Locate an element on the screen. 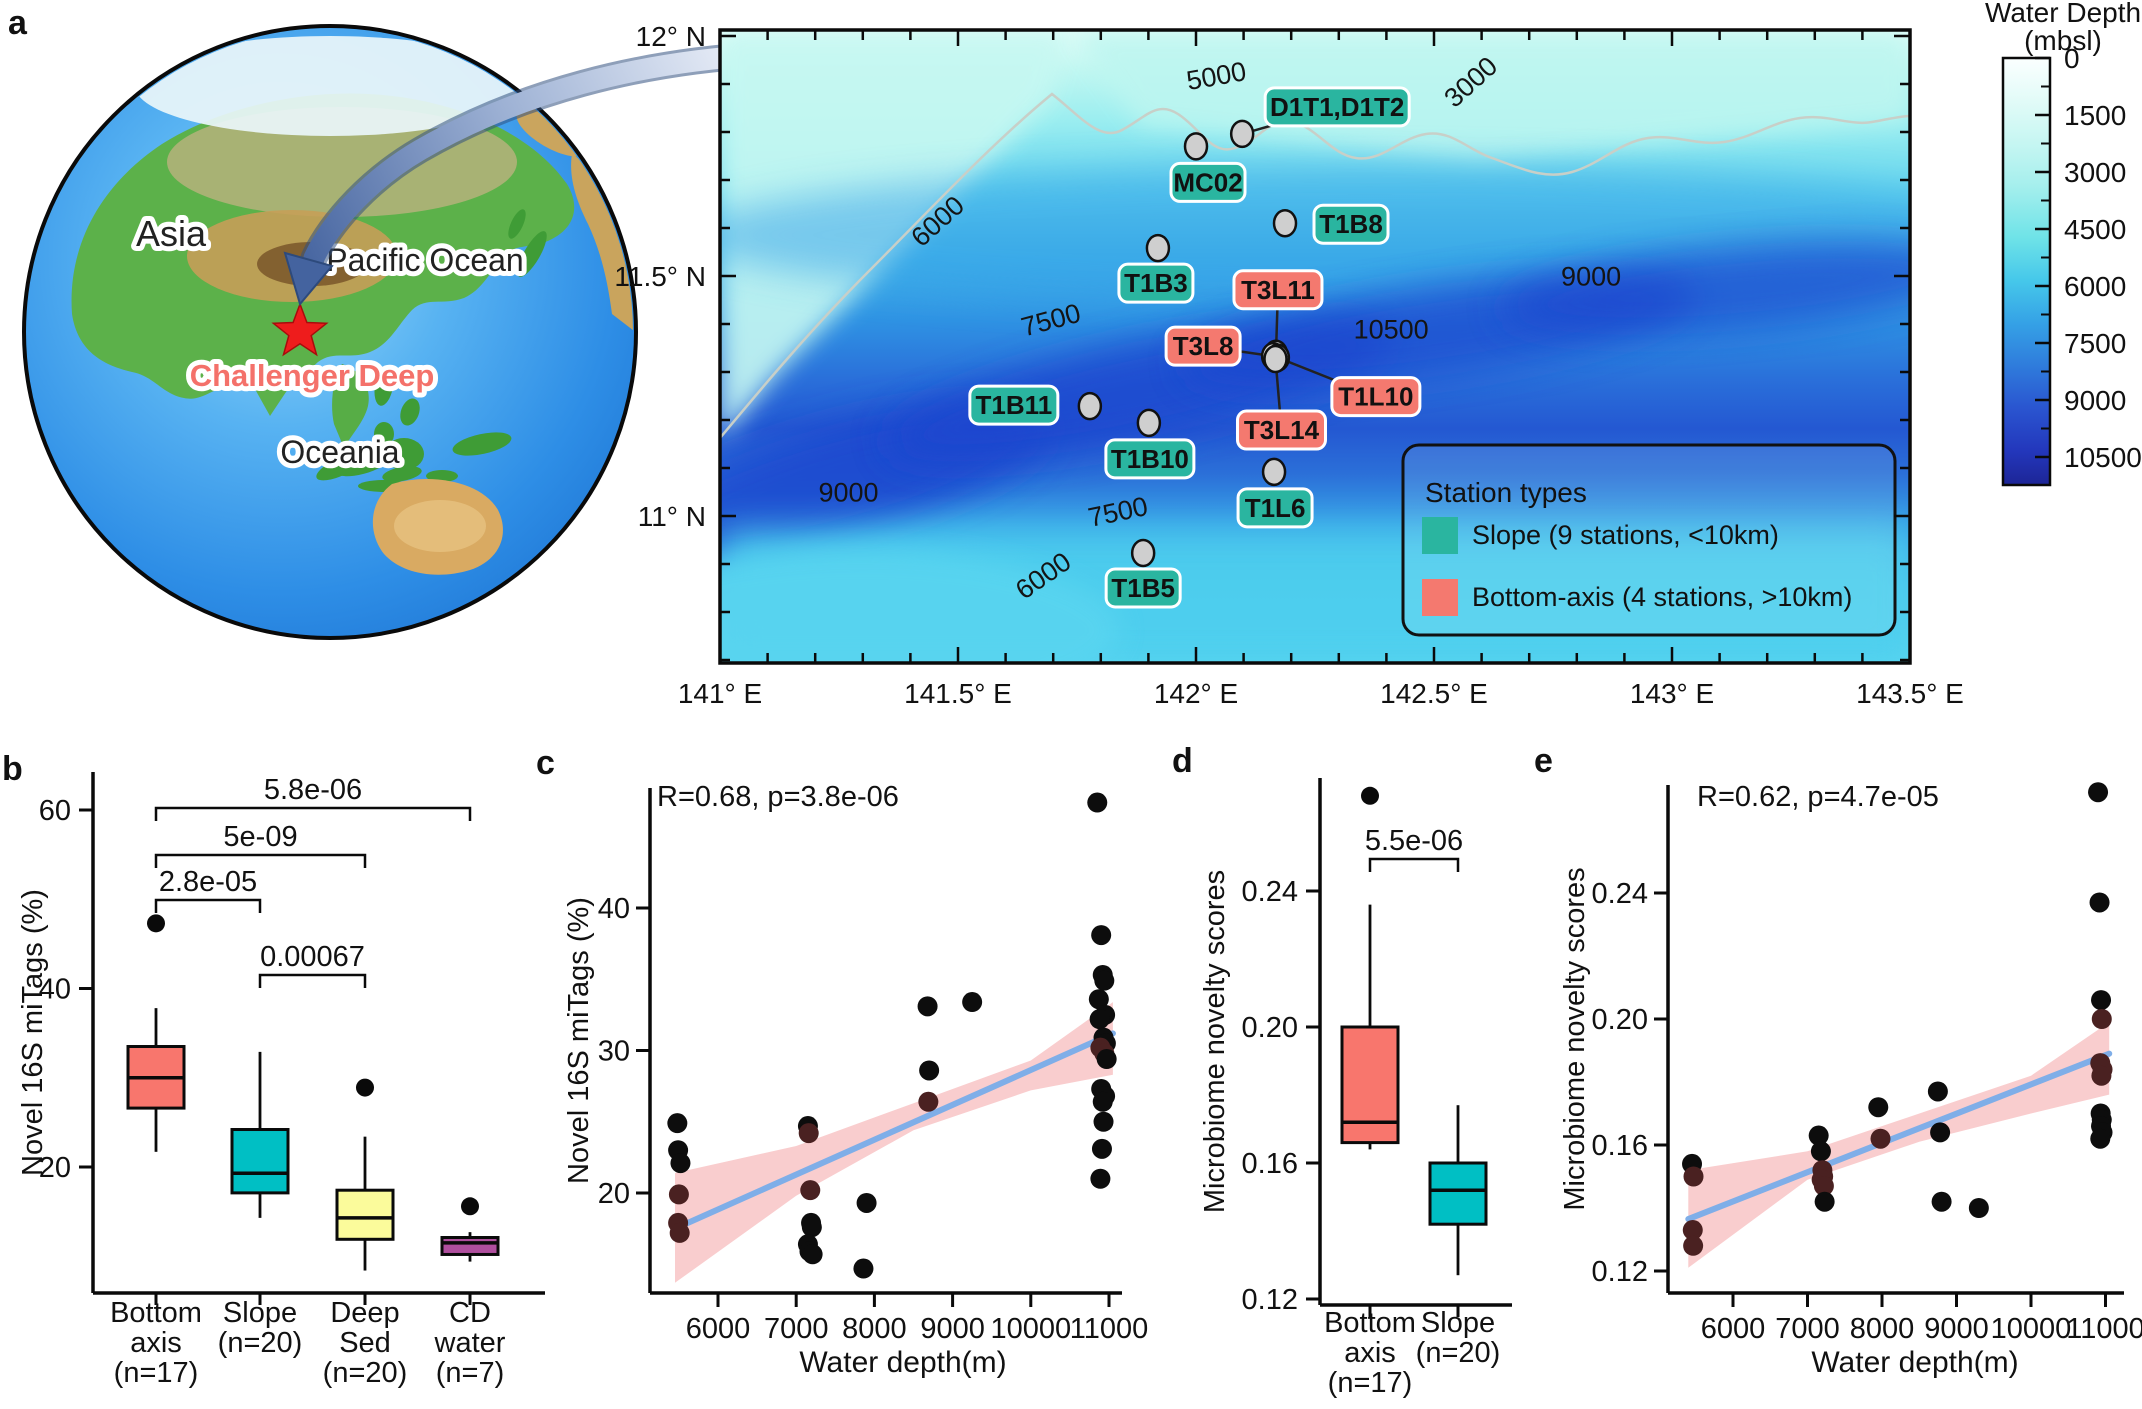 This screenshot has height=1409, width=2142. station-label-T1B11: T1B11 is located at coordinates (1014, 405).